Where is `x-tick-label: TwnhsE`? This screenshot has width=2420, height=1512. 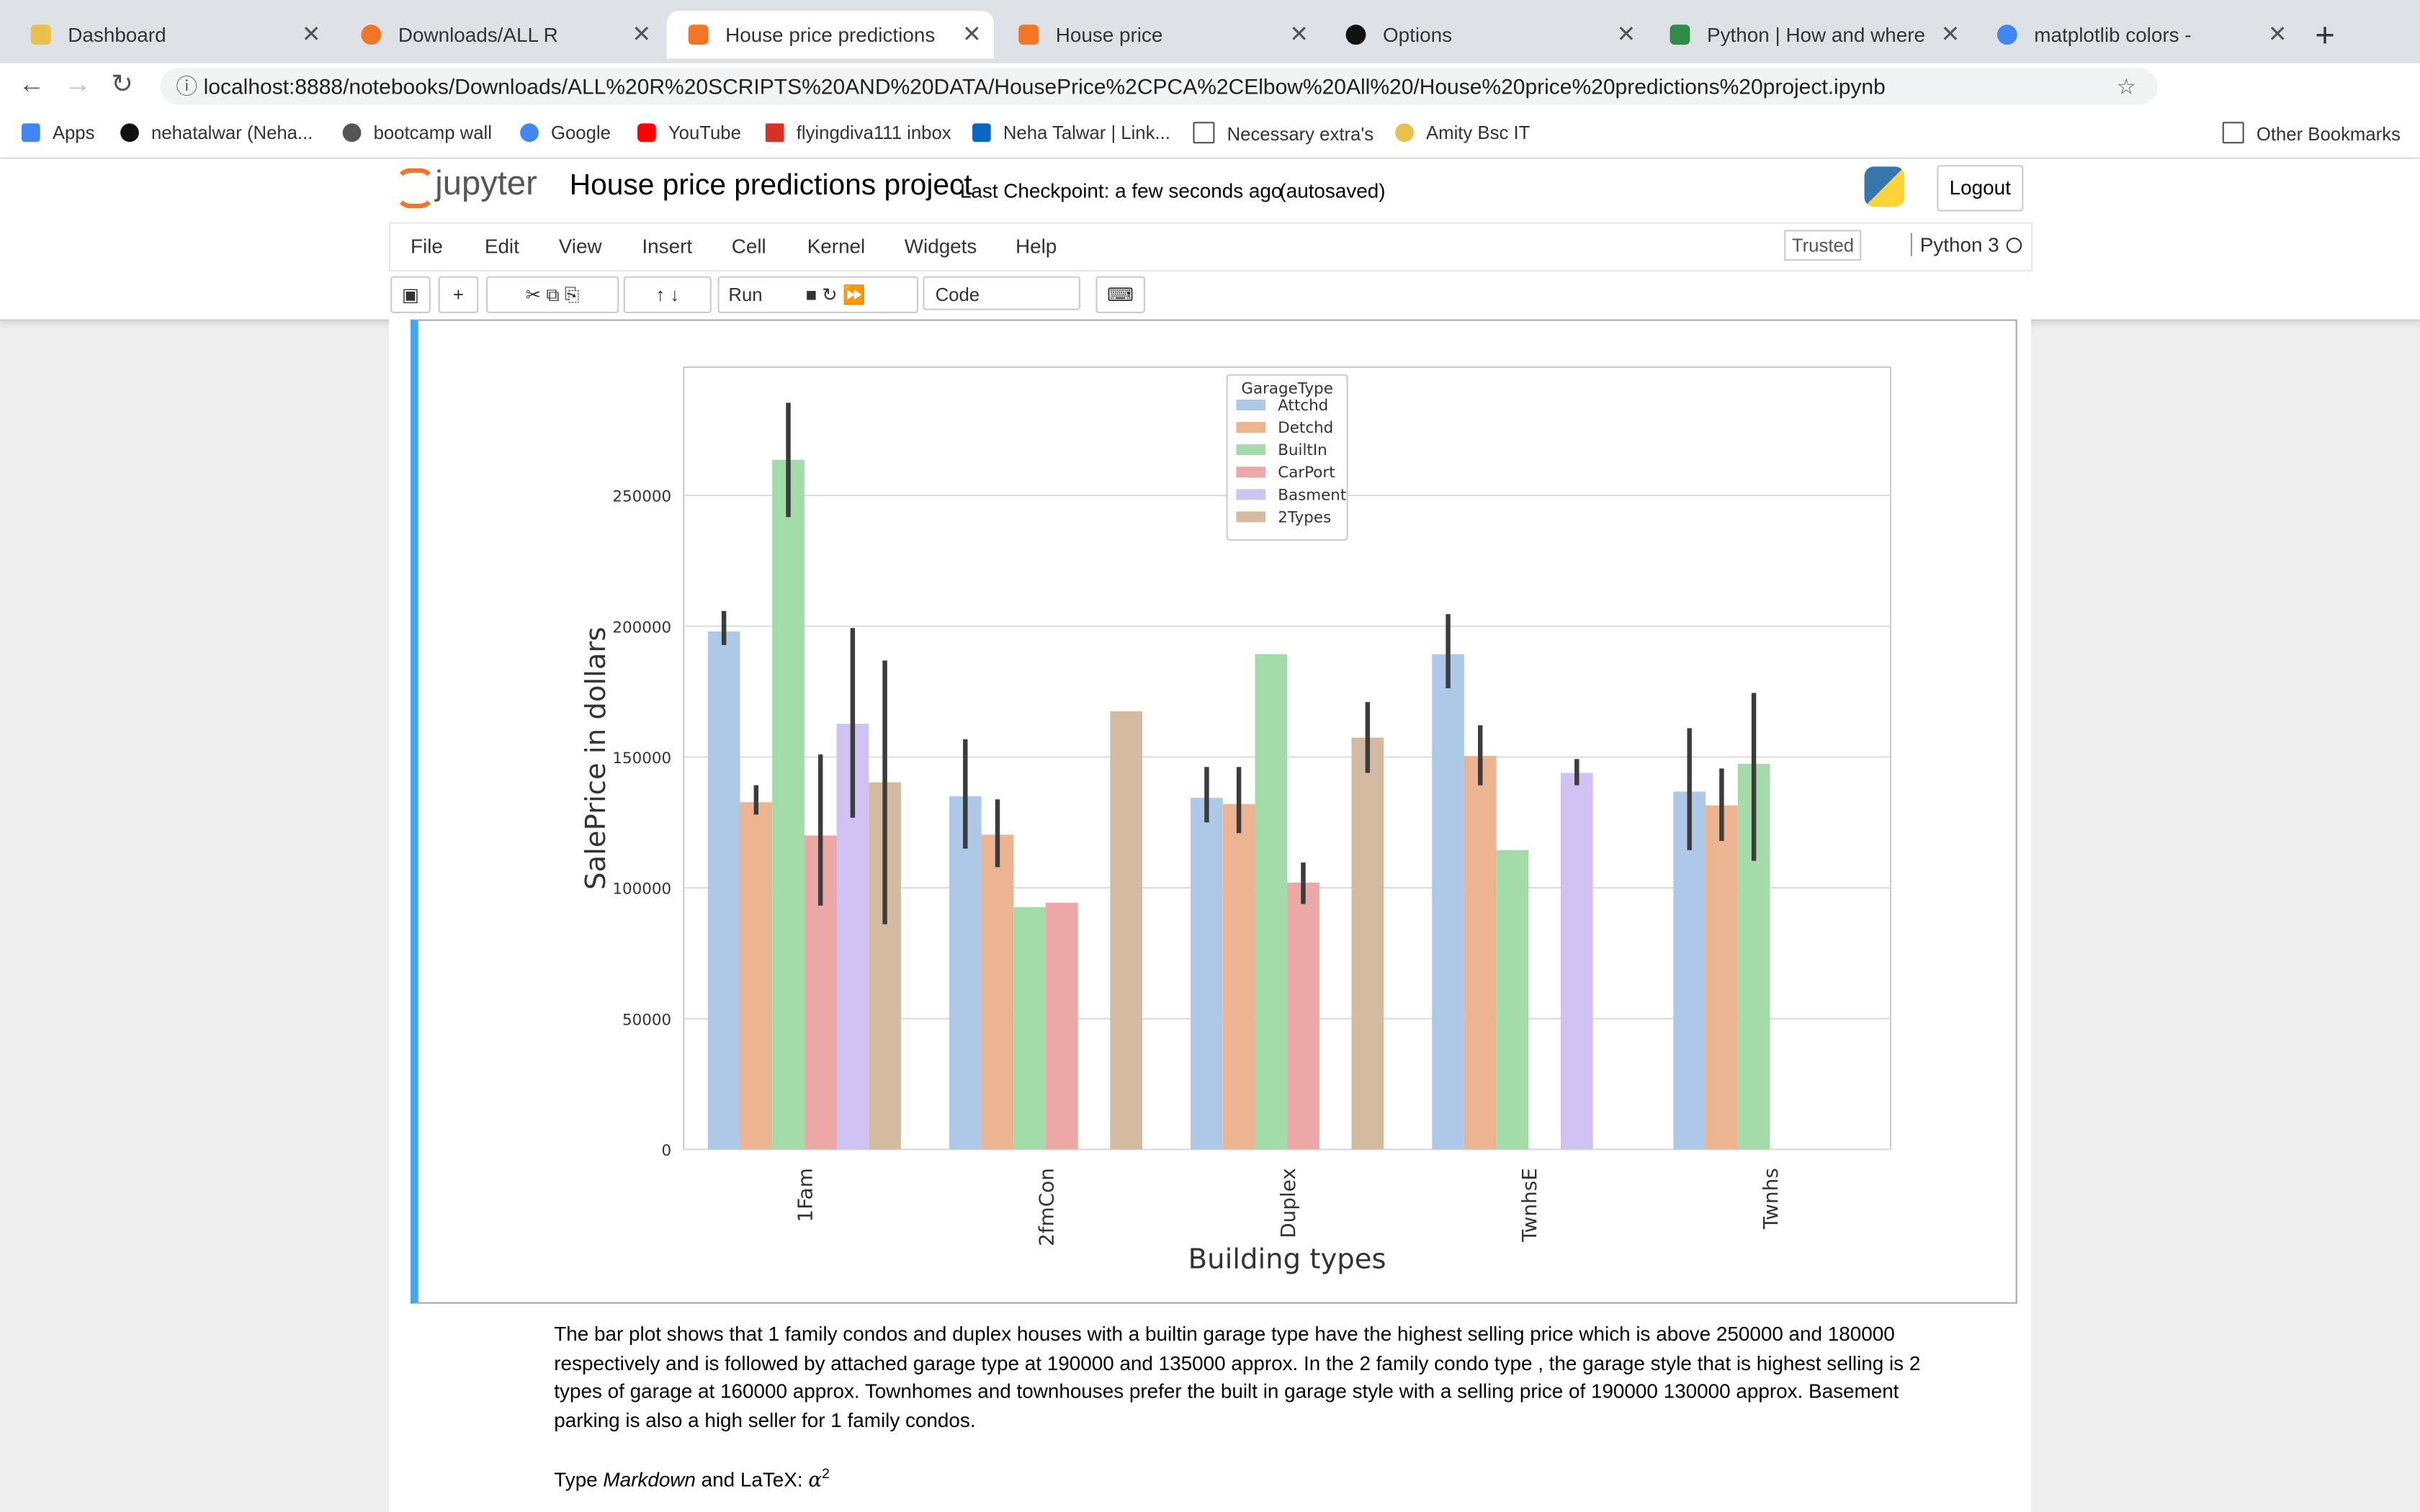 x-tick-label: TwnhsE is located at coordinates (1529, 1205).